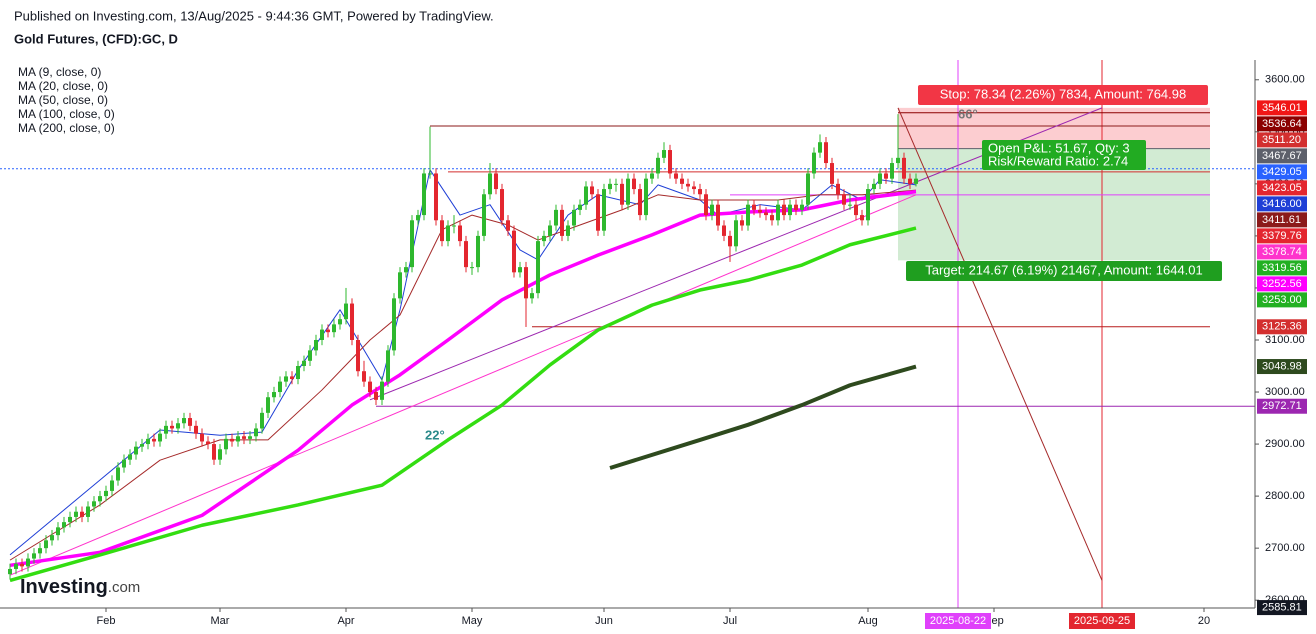  I want to click on ma-line, so click(763, 417).